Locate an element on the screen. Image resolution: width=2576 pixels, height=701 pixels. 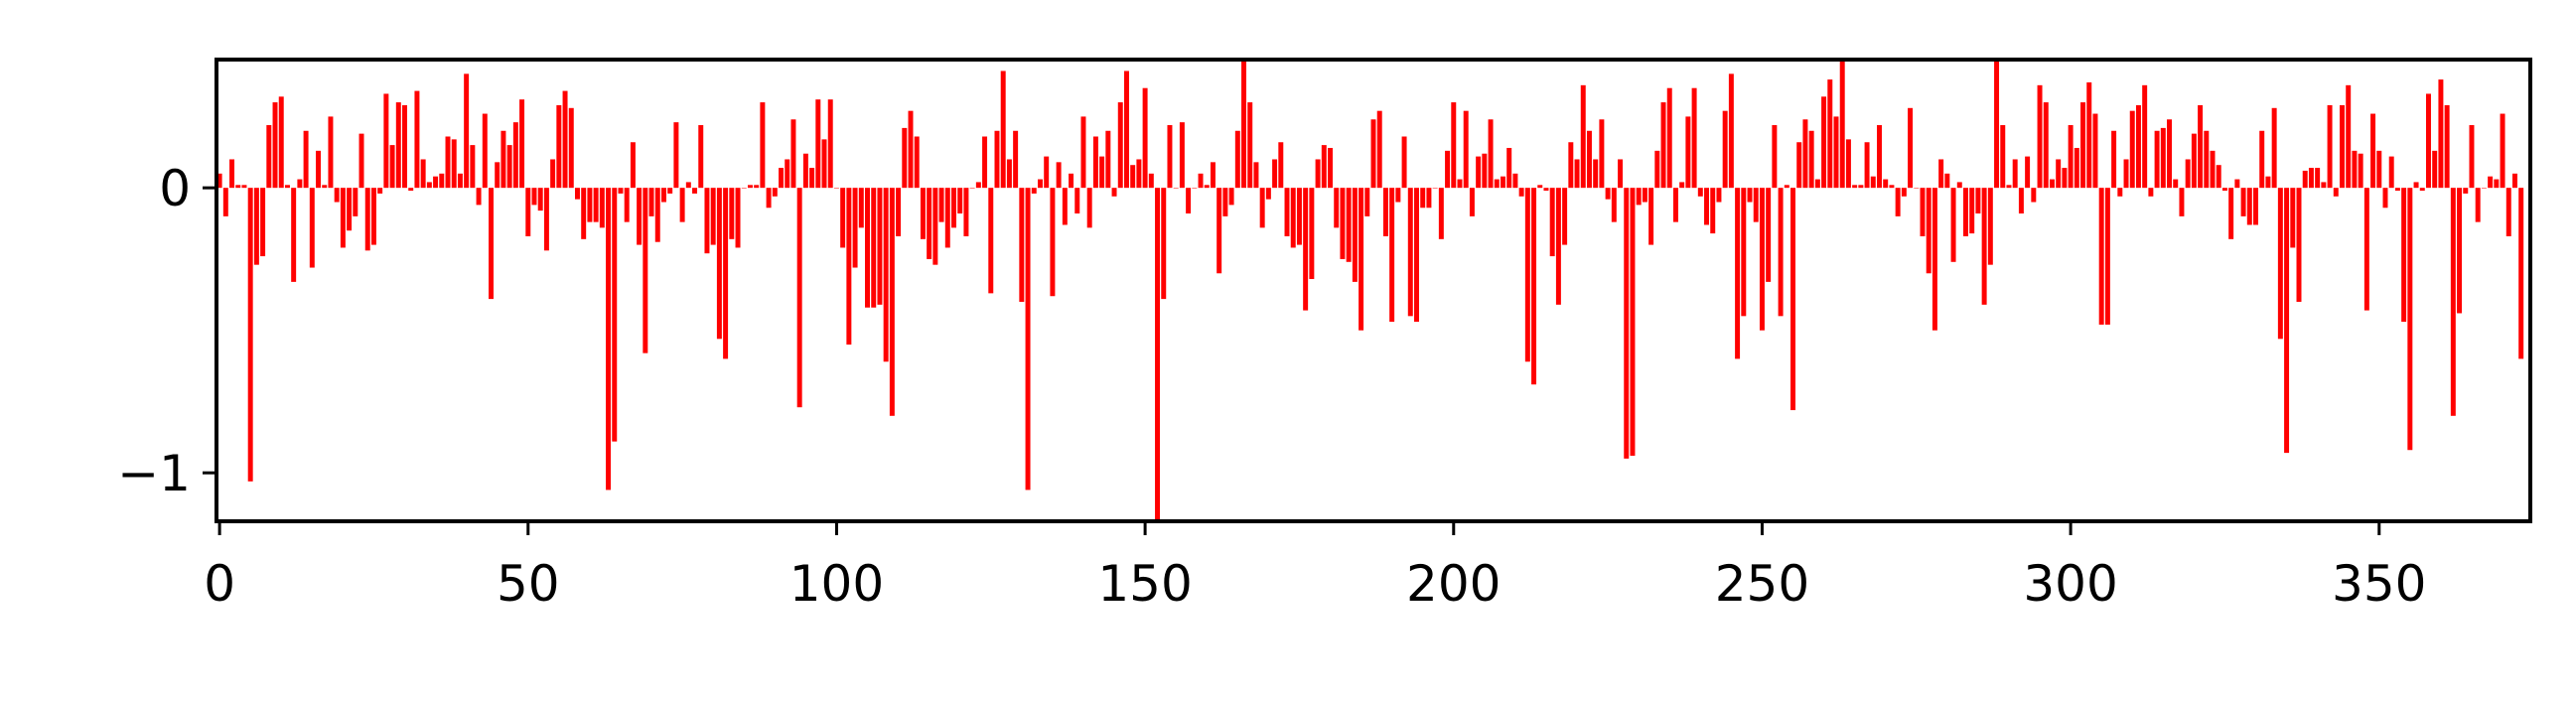
x-tick-label: 50 is located at coordinates (528, 584).